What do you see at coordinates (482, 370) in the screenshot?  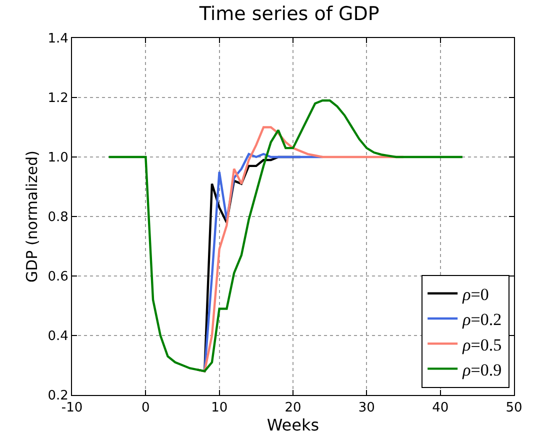 I see `legend-label: ρ=0.9` at bounding box center [482, 370].